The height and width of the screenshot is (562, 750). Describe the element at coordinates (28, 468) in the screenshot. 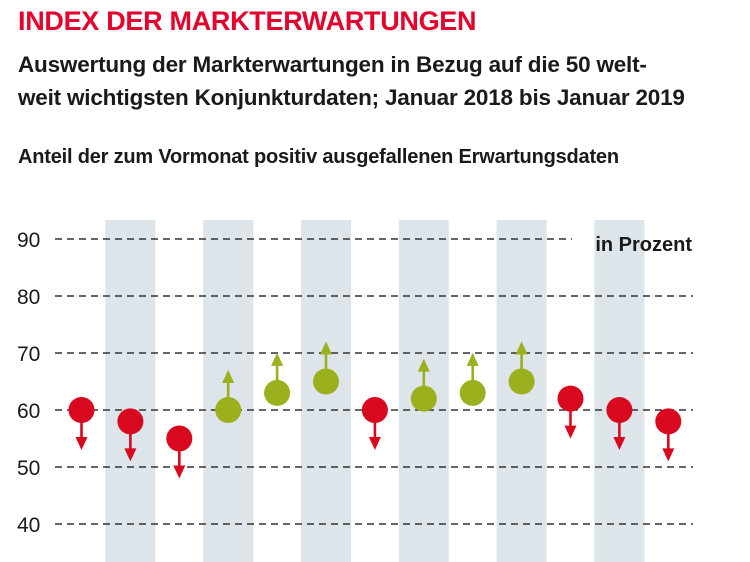

I see `y-tick-label: 50` at that location.